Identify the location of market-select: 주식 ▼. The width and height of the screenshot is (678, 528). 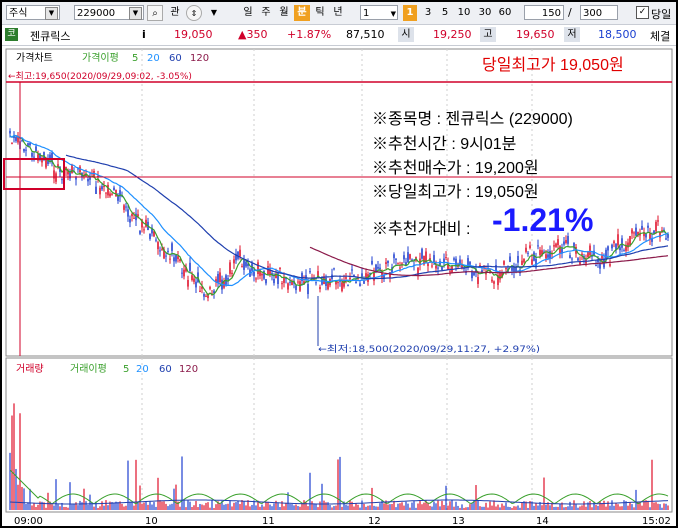
(33, 12).